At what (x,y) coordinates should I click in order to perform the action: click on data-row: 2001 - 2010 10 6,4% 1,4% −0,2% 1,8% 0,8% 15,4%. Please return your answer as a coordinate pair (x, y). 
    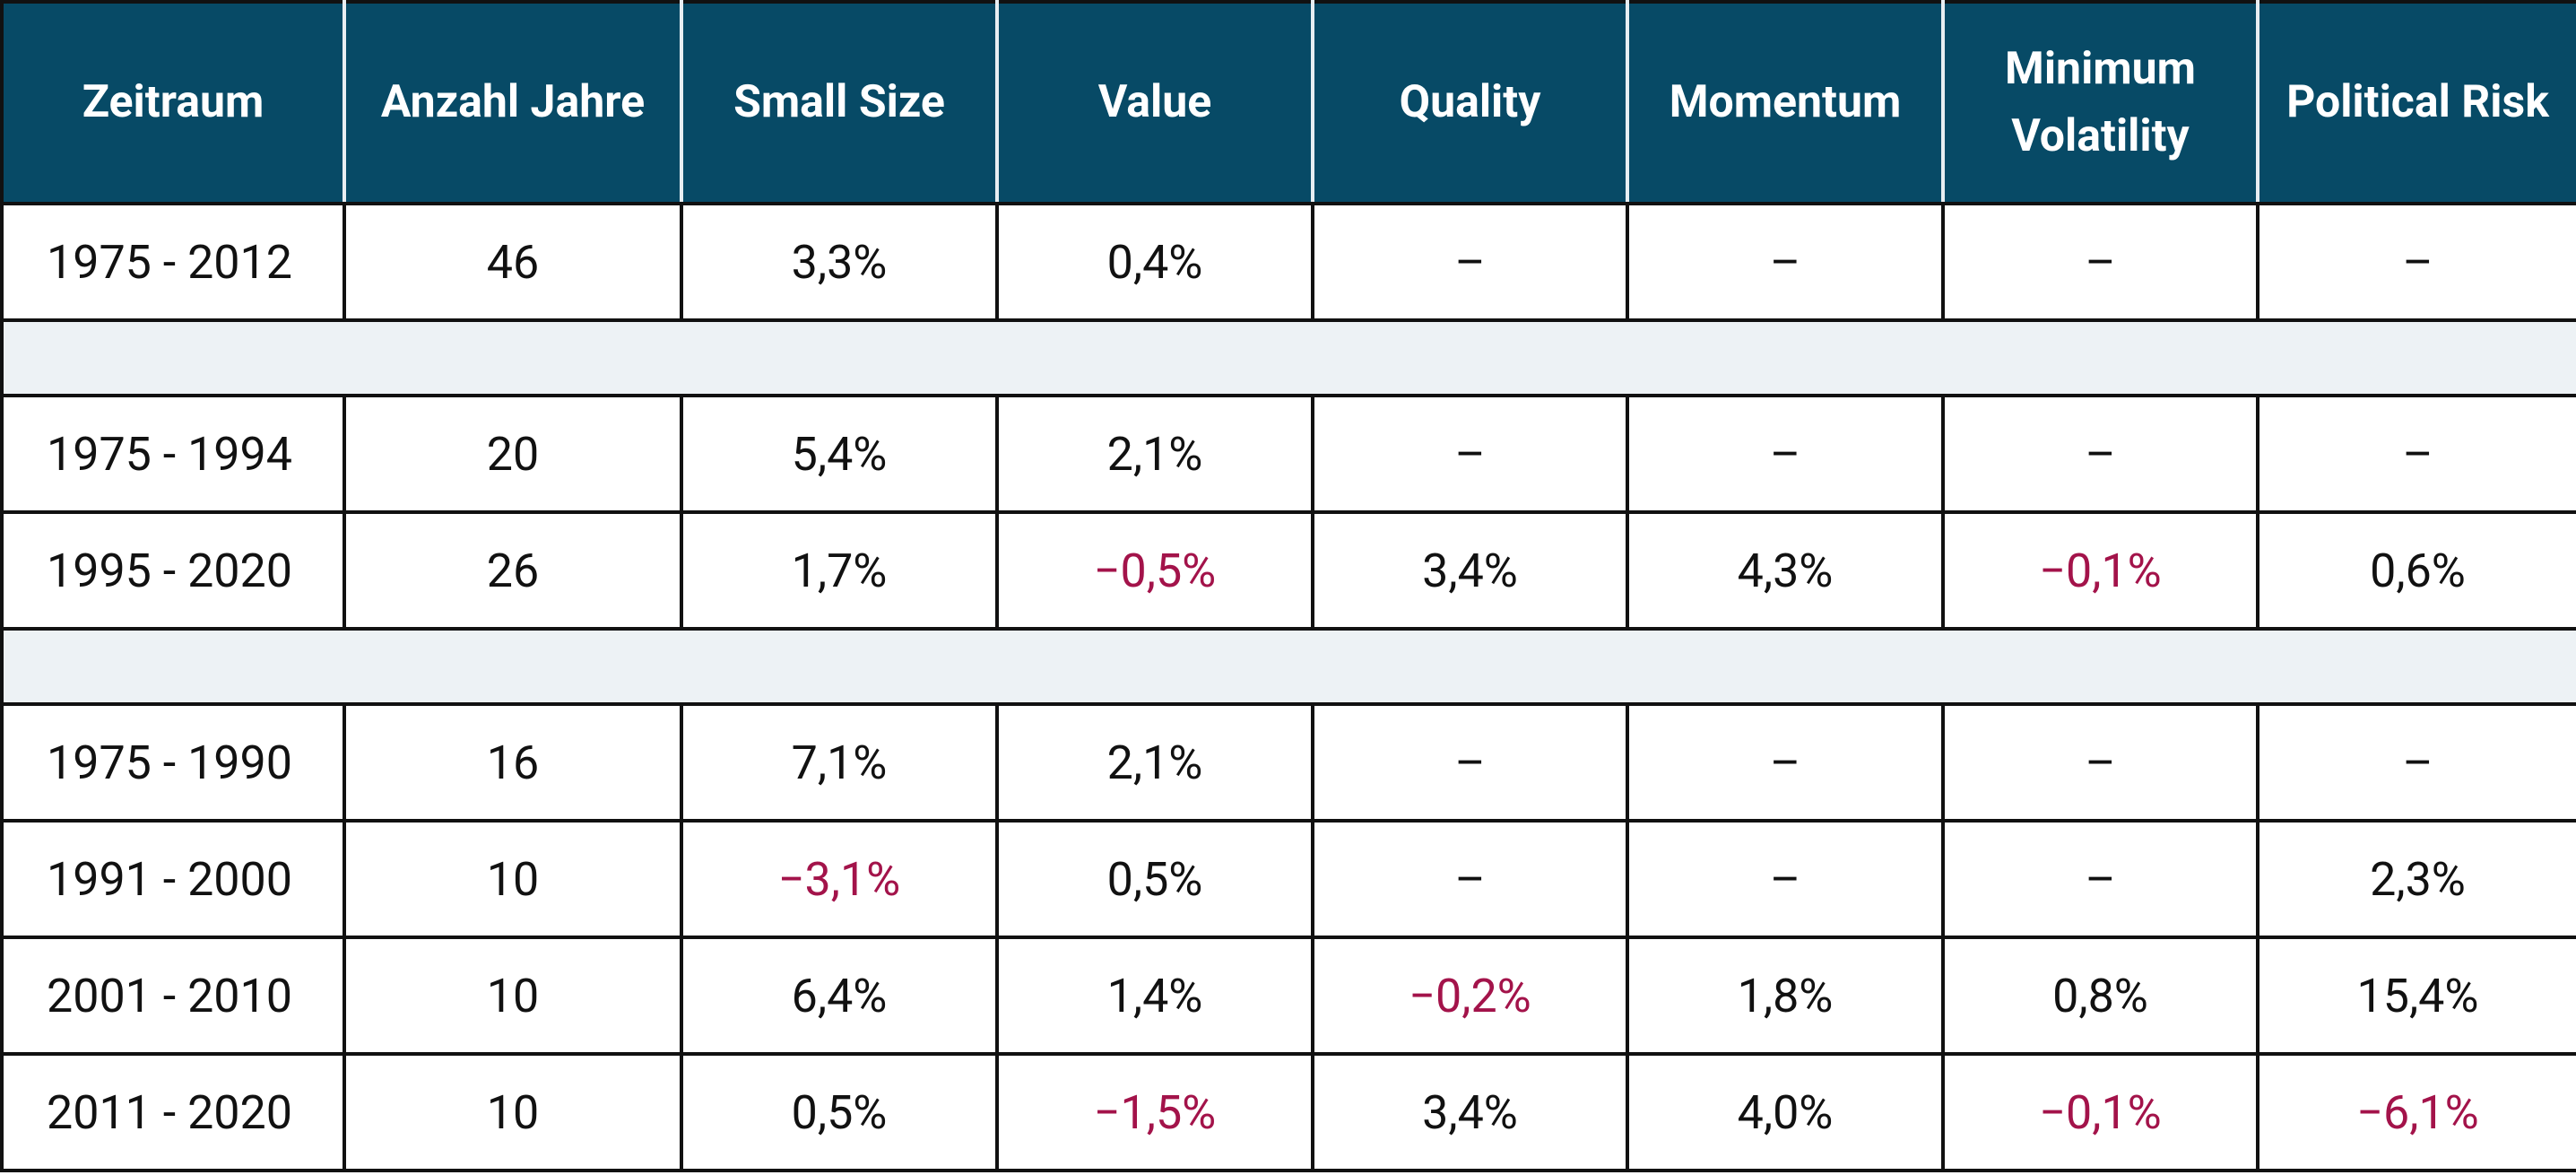
    Looking at the image, I should click on (1288, 996).